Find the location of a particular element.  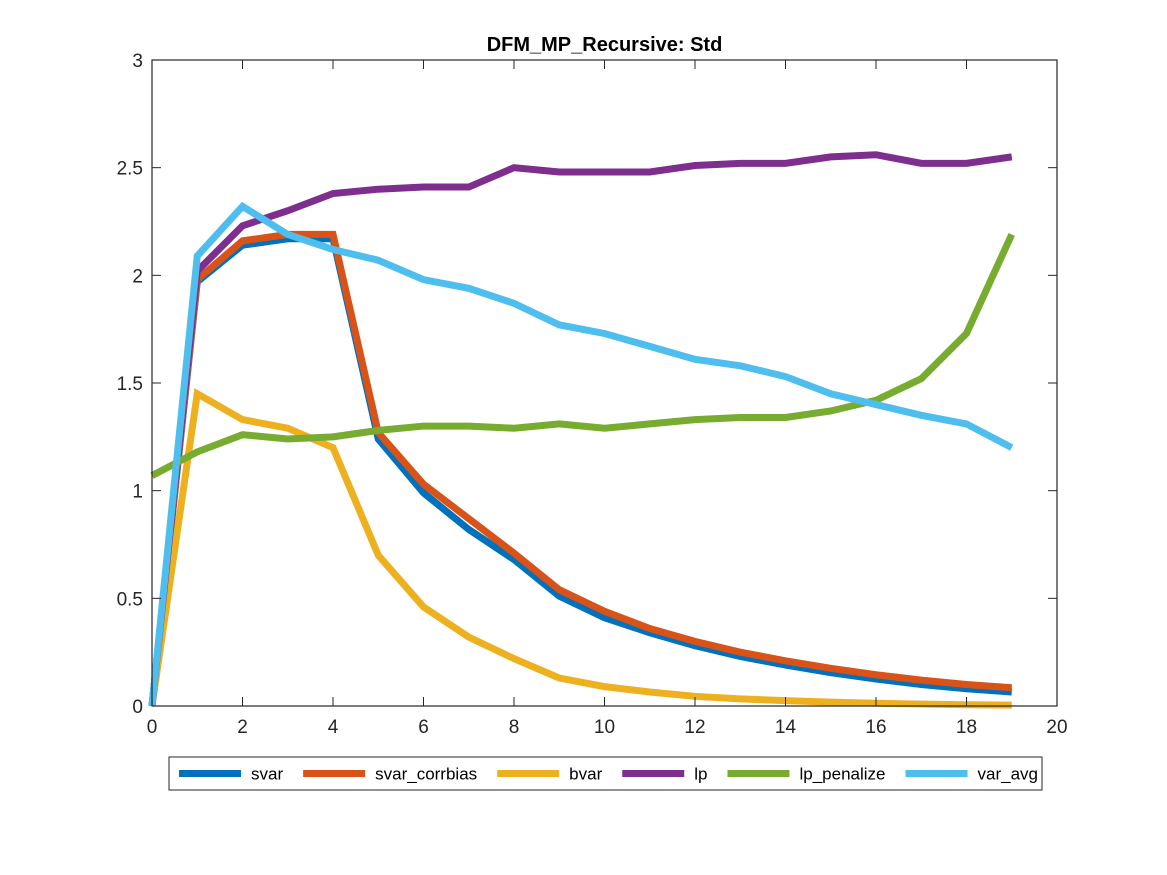

y-tick-label: 1 is located at coordinates (137, 492).